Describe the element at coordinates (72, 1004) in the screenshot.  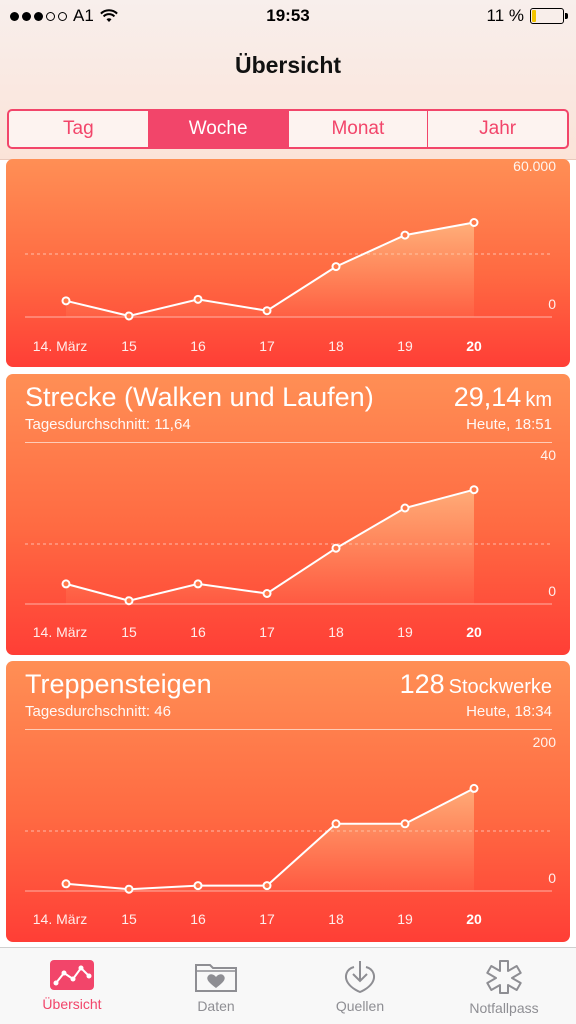
I see `tab-label: Übersicht` at that location.